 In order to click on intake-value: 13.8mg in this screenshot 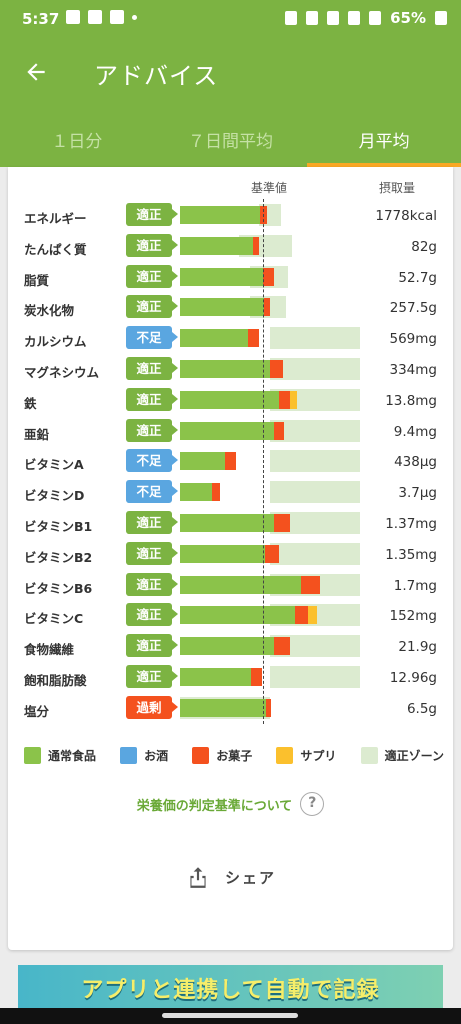, I will do `click(411, 400)`.